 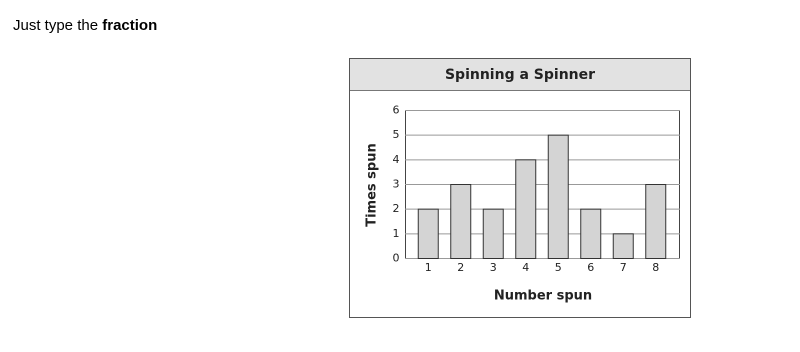 What do you see at coordinates (623, 267) in the screenshot?
I see `x-tick-label: 7` at bounding box center [623, 267].